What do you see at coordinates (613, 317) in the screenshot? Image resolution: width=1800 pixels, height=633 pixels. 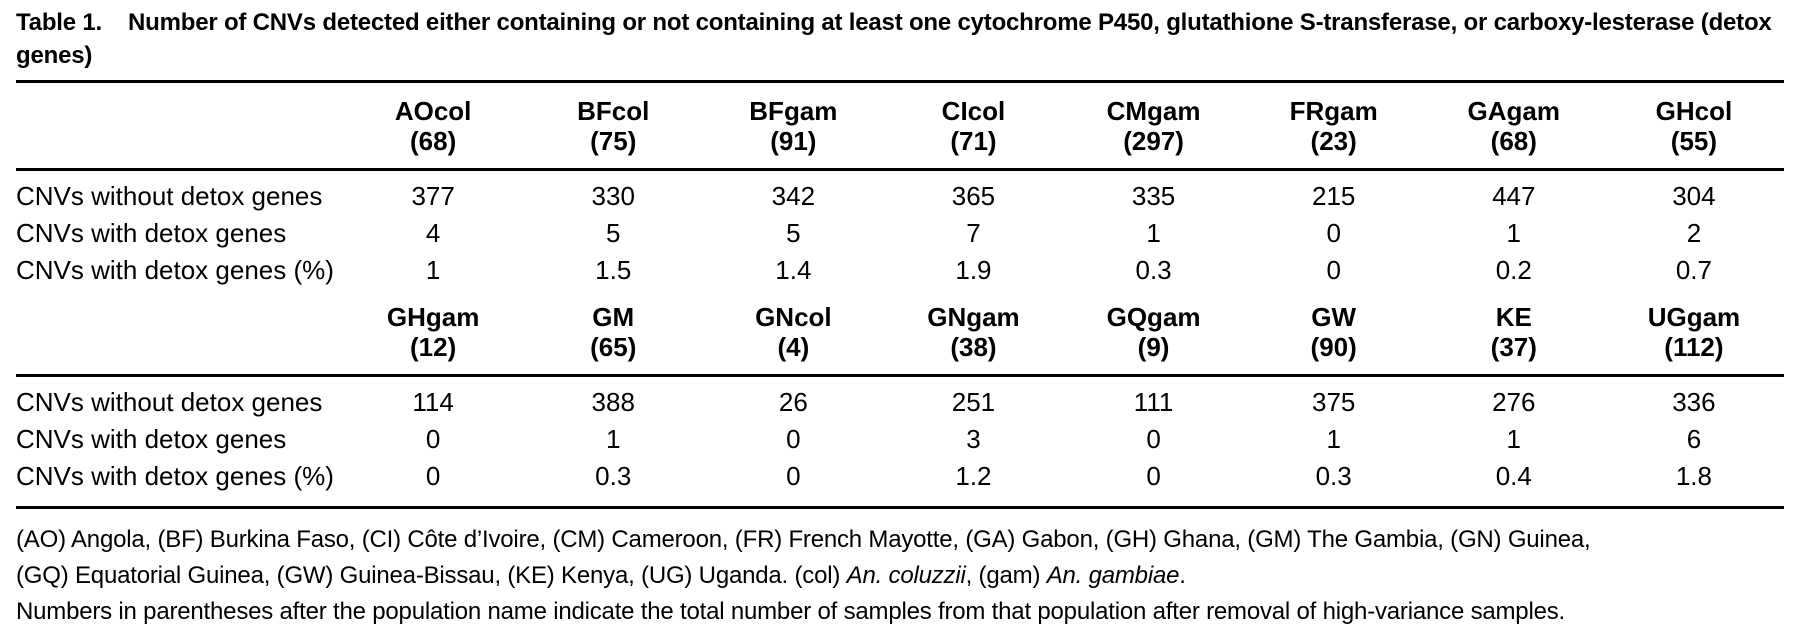 I see `population-name: GM` at bounding box center [613, 317].